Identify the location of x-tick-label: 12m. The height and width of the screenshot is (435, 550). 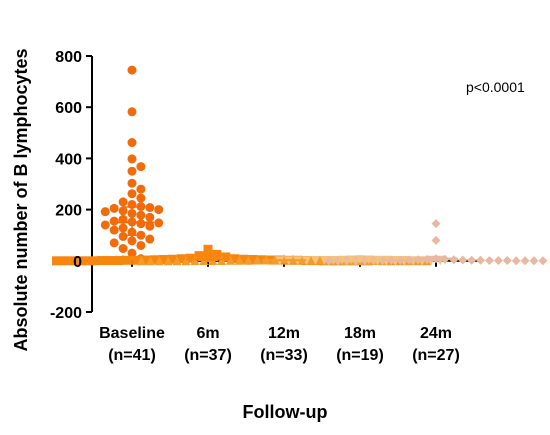
(284, 333).